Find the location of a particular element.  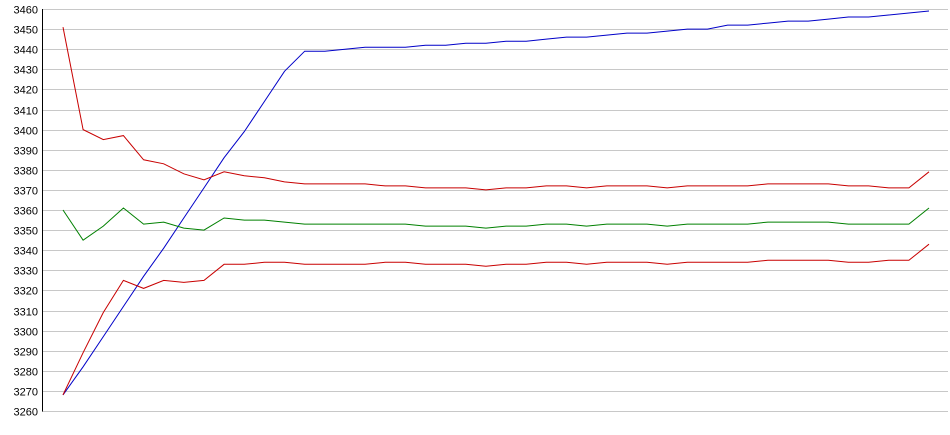

y-tick-label: 3430 is located at coordinates (26, 71).